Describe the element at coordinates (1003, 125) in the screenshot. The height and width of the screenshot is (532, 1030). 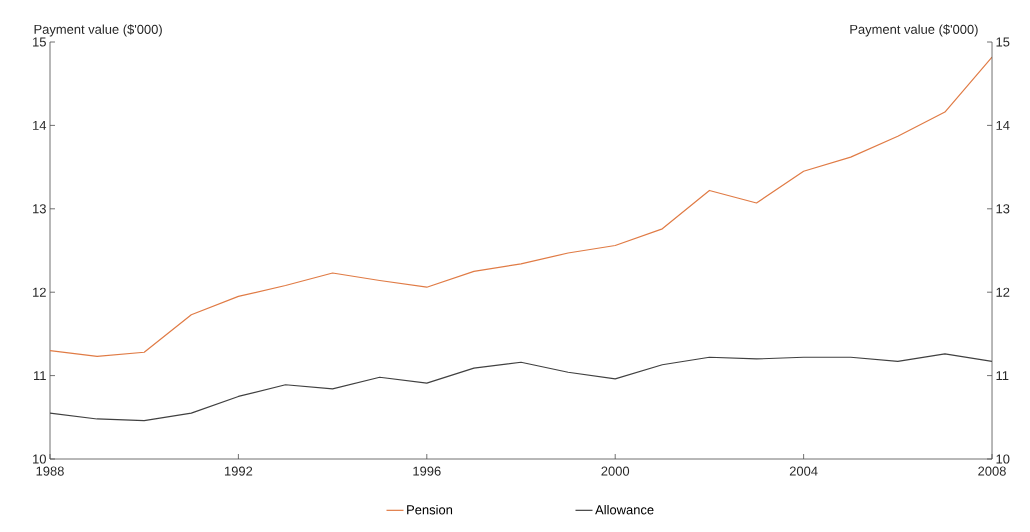
I see `y2-tick-label: 14` at that location.